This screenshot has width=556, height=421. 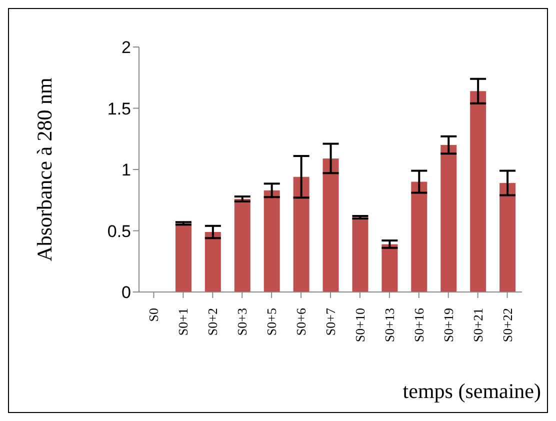 I want to click on y-tick-label: 0, so click(x=126, y=292).